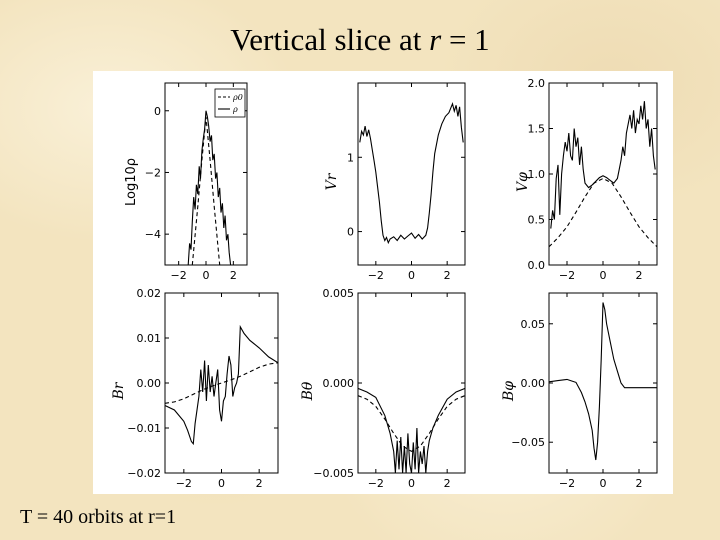 This screenshot has width=720, height=540. Describe the element at coordinates (411, 424) in the screenshot. I see `btheta-series-dashed-line` at that location.